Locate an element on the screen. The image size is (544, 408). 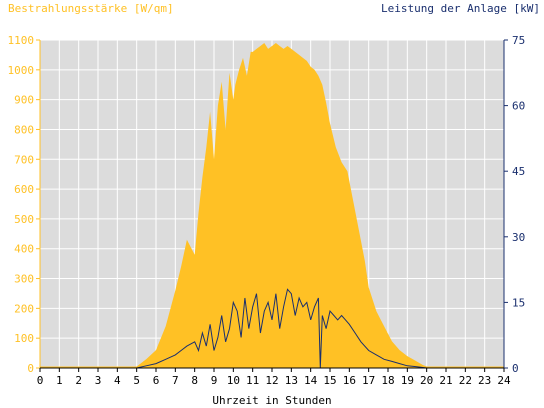
x-tick-label: 3 is located at coordinates (98, 380).